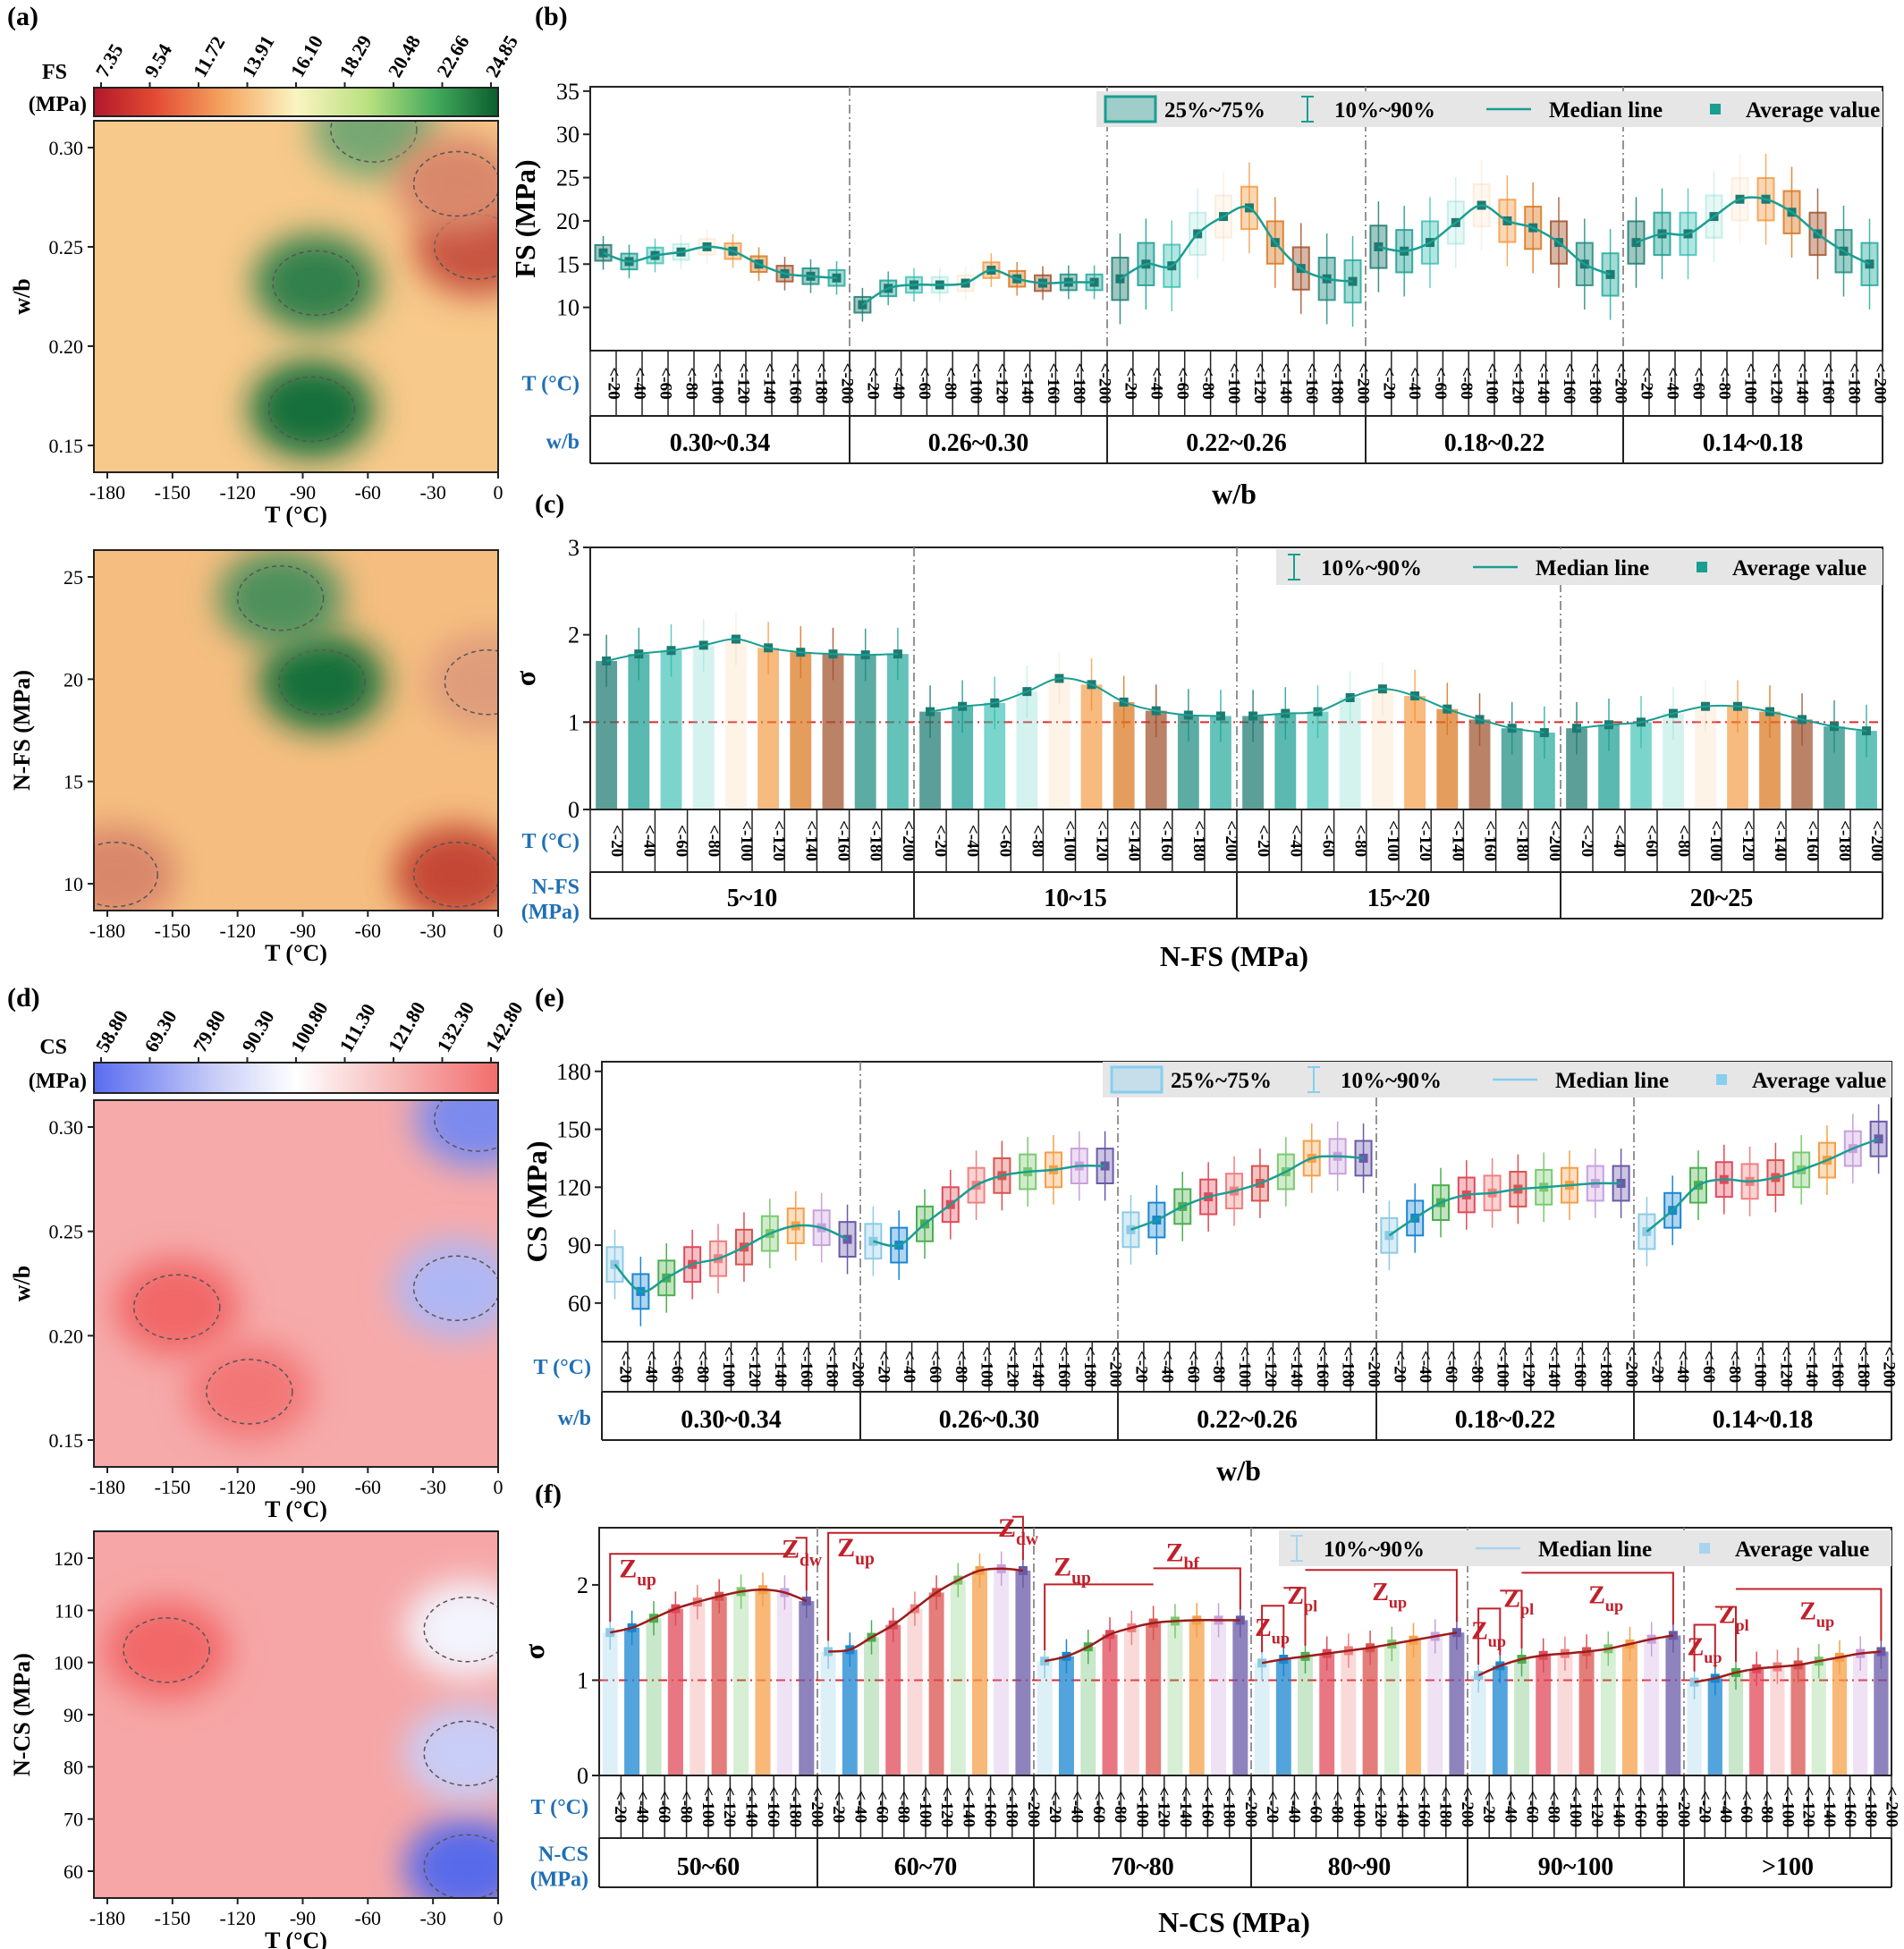  I want to click on y-tick-label: 150, so click(573, 1130).